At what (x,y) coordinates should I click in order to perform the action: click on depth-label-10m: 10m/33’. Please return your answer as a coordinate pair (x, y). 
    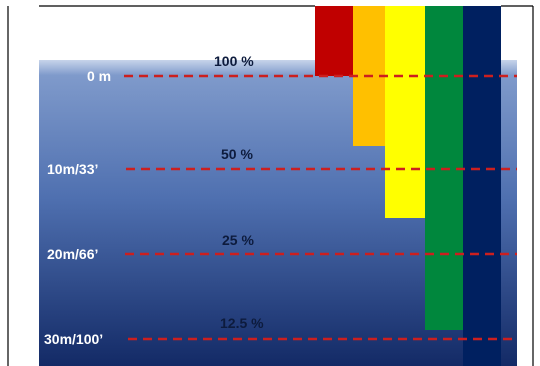
    Looking at the image, I should click on (72, 169).